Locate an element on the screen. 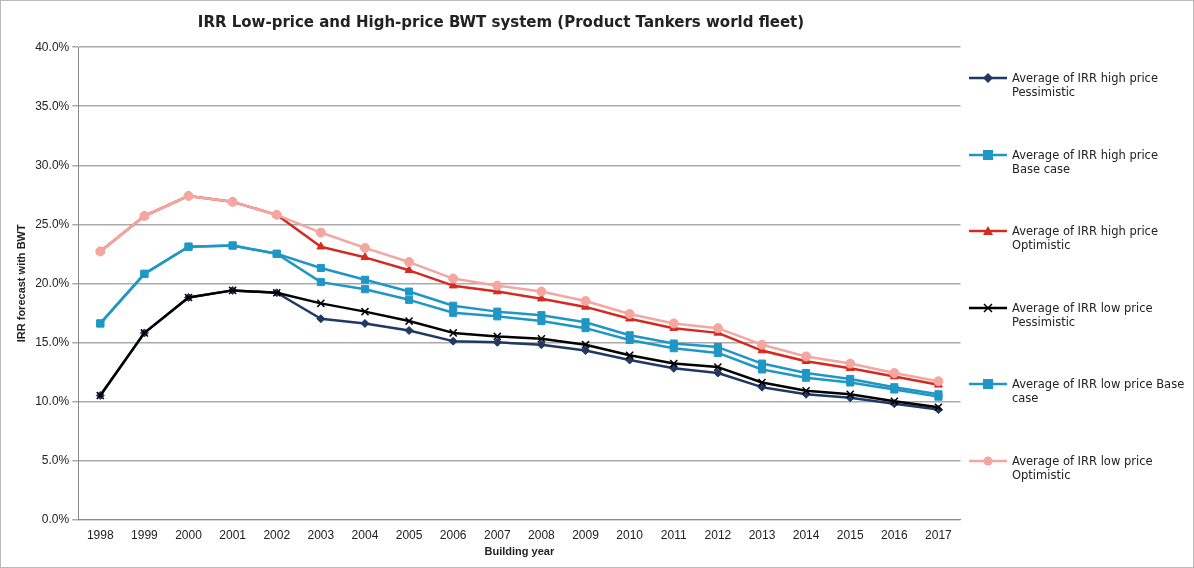 The image size is (1194, 568). legend-label: Average of IRR high price Pessimistic is located at coordinates (1085, 85).